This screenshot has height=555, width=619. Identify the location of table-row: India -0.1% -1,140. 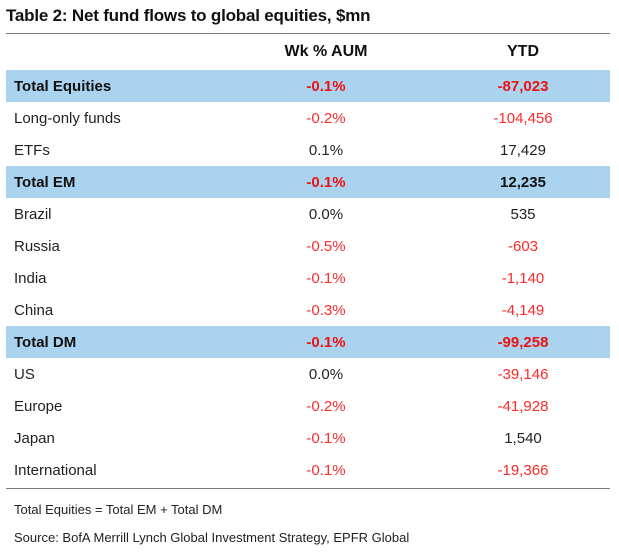
(308, 278).